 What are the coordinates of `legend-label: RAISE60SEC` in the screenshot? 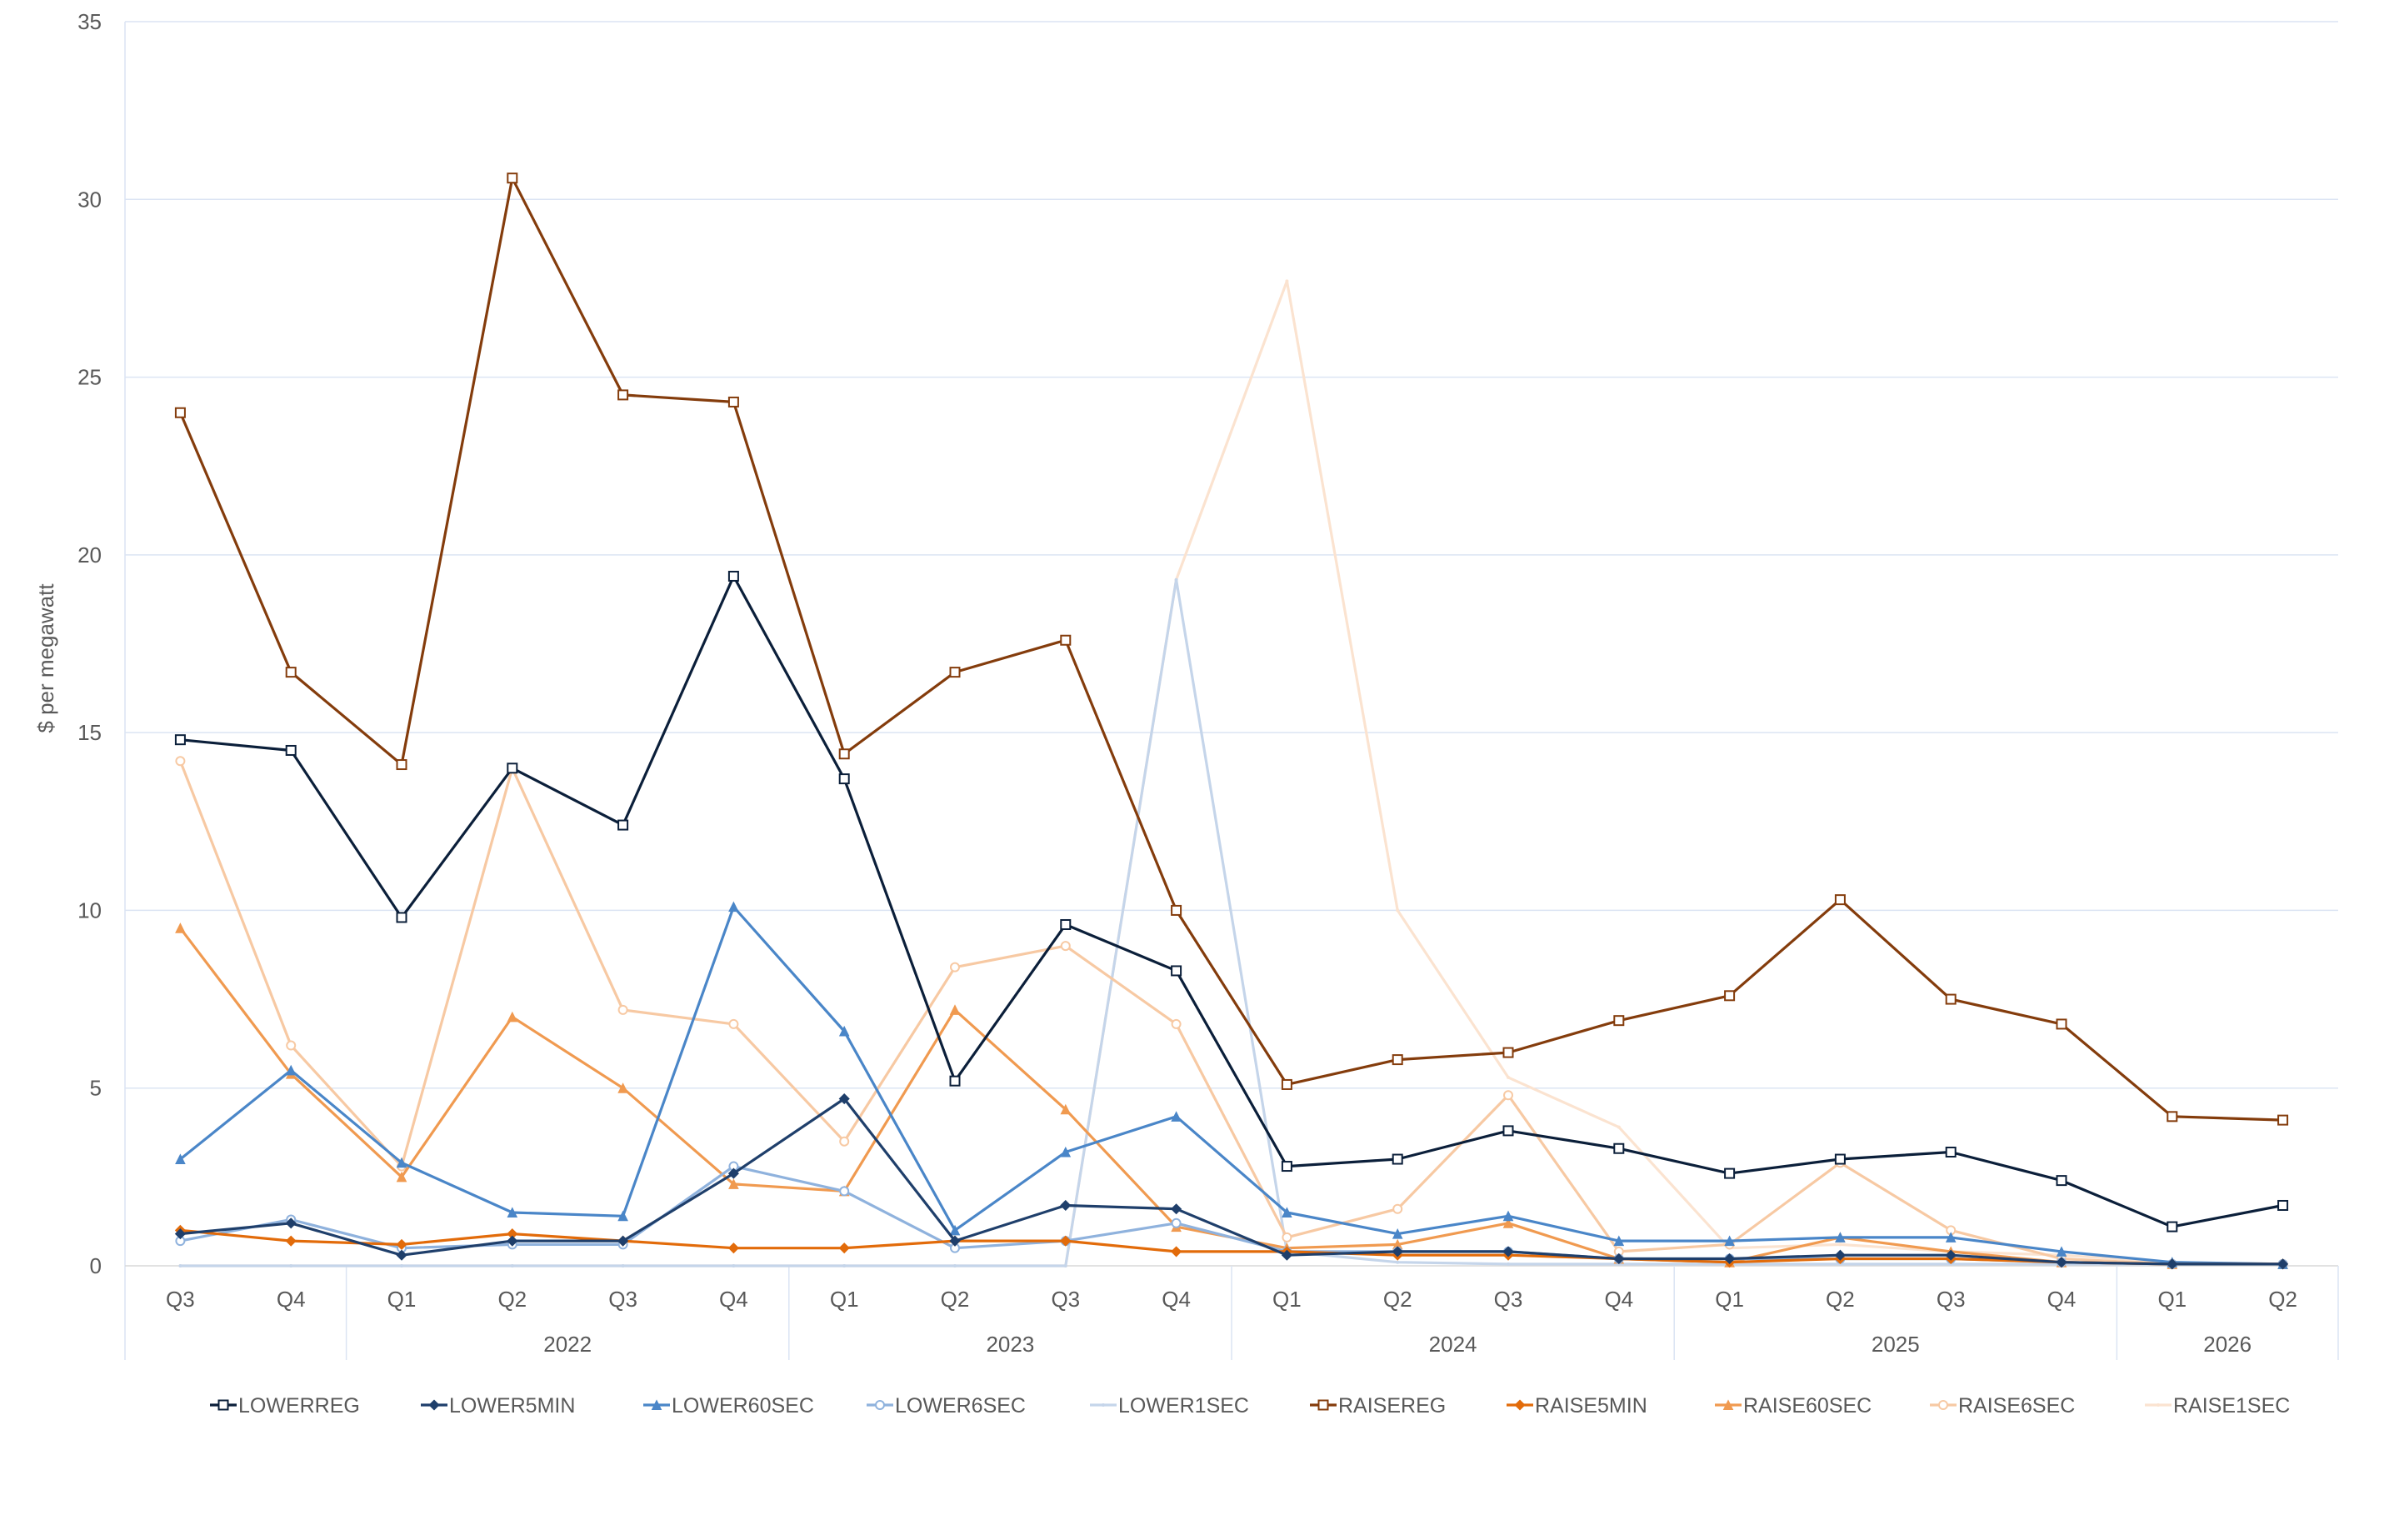 It's located at (1808, 1406).